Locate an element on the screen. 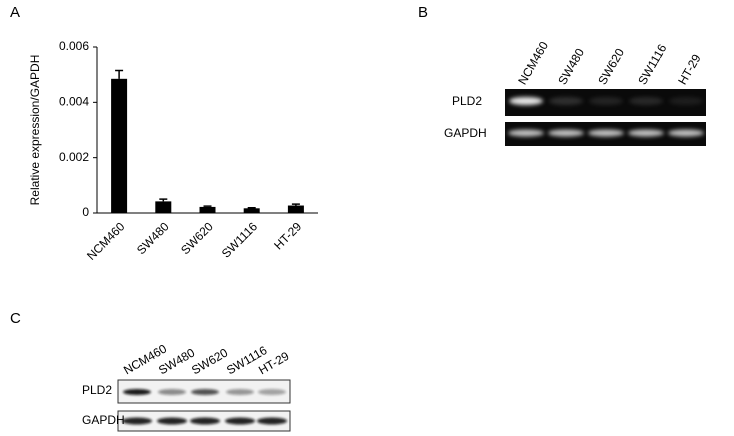 The image size is (734, 436). y-tick-label: 0.006 is located at coordinates (74, 46).